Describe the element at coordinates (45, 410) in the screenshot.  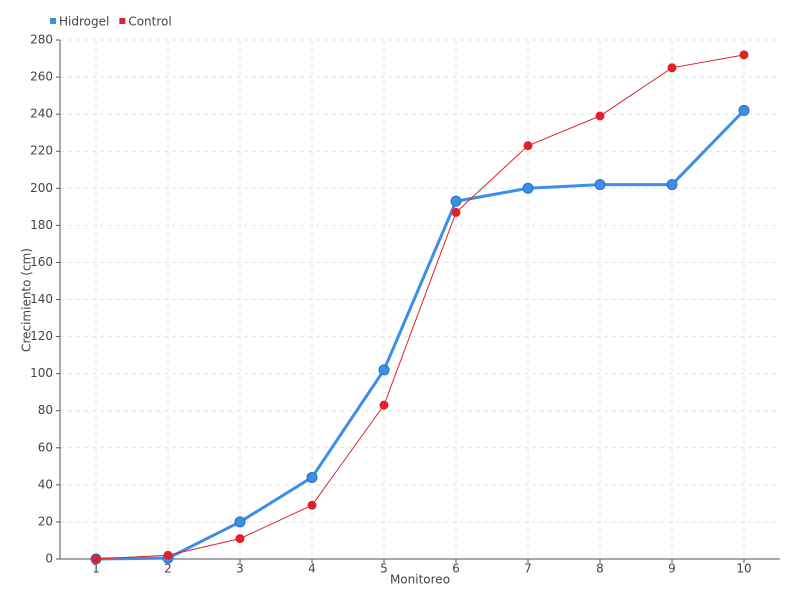
I see `y-tick-label: 80` at that location.